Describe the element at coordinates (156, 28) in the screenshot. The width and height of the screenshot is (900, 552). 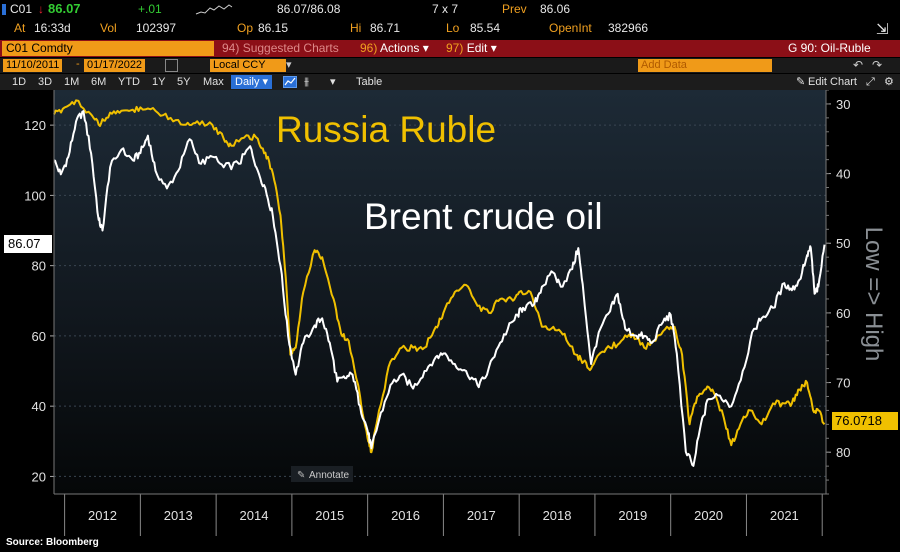
I see `quote-vol: 102397` at that location.